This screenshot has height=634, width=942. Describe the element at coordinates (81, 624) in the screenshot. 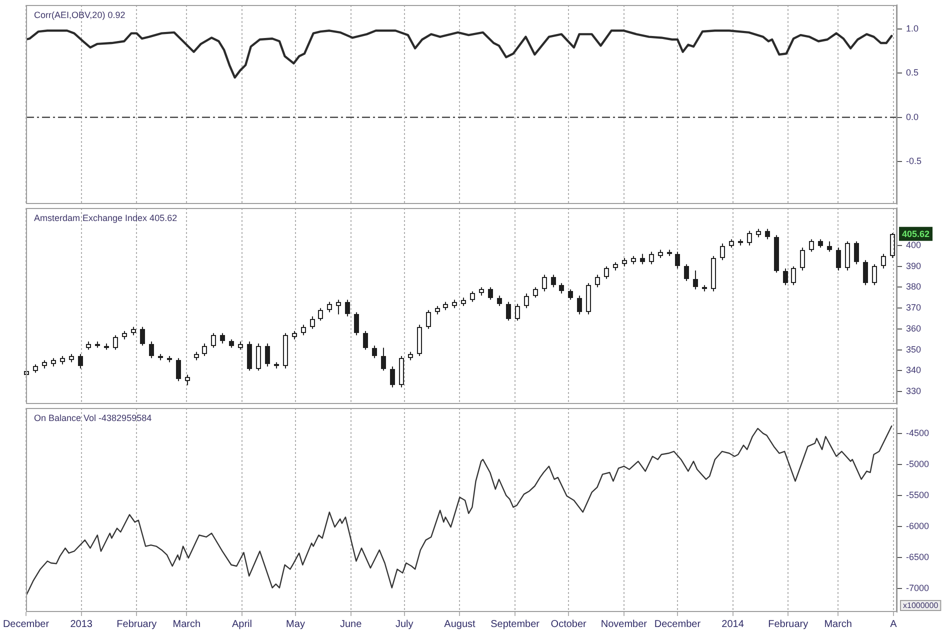

I see `x-tick-label: 2013` at that location.